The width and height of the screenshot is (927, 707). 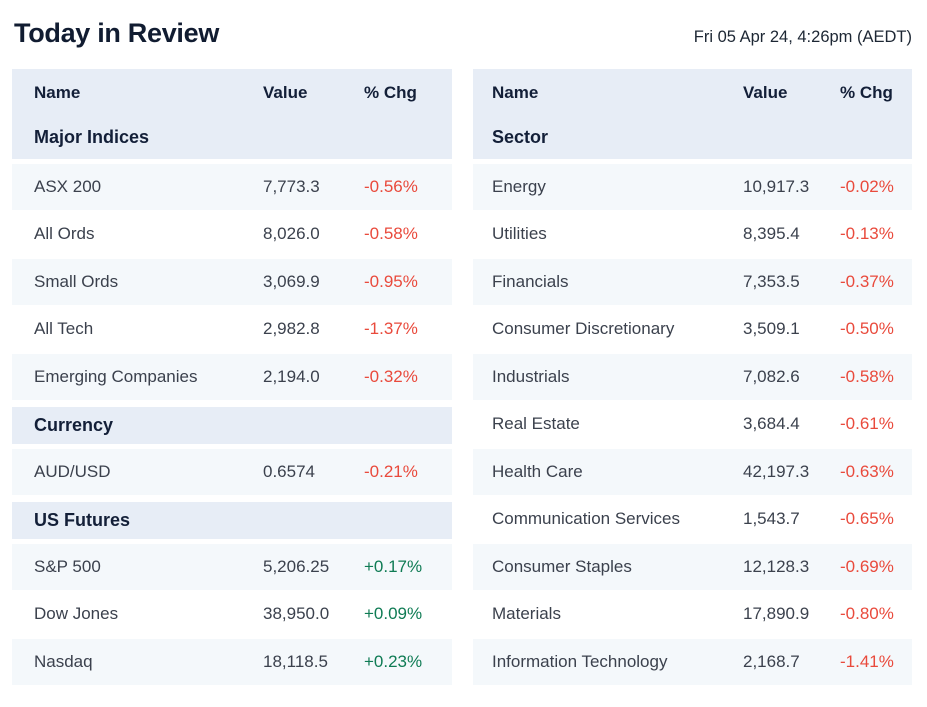 What do you see at coordinates (867, 281) in the screenshot?
I see `change-cell: -0.37%` at bounding box center [867, 281].